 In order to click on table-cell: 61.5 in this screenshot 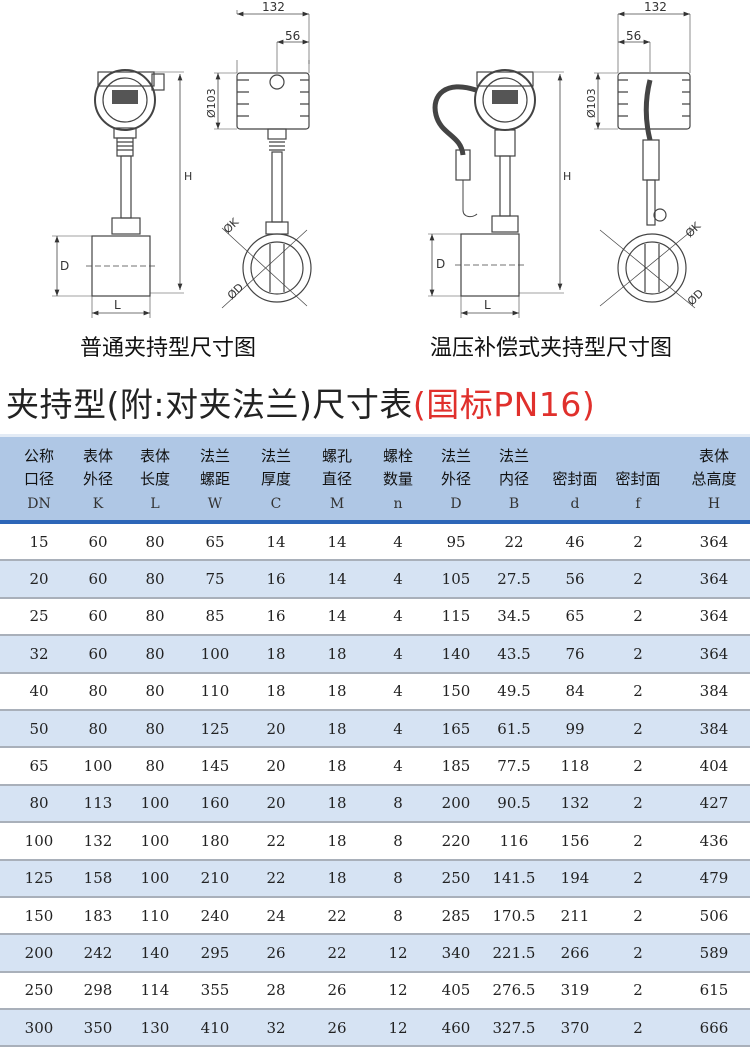, I will do `click(514, 729)`.